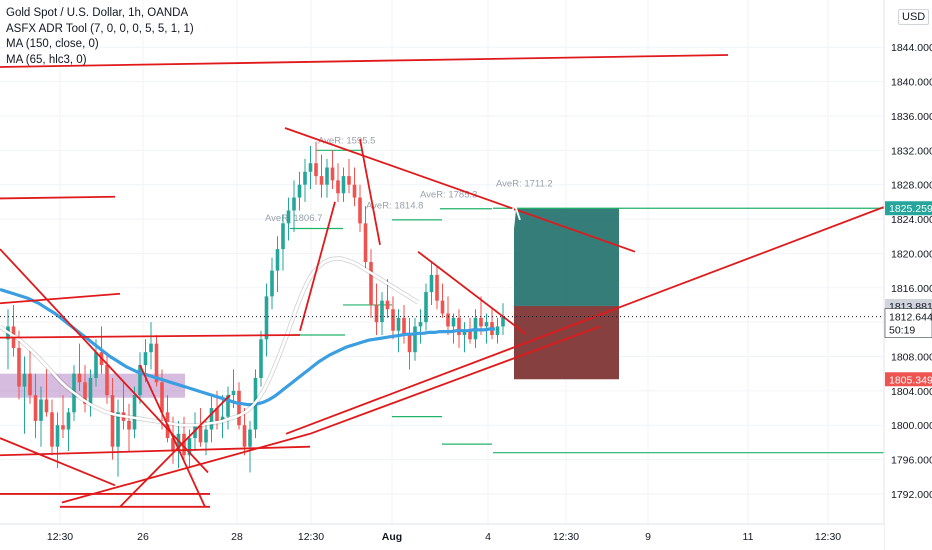  What do you see at coordinates (911, 289) in the screenshot?
I see `y-tick-label: 1816.000` at bounding box center [911, 289].